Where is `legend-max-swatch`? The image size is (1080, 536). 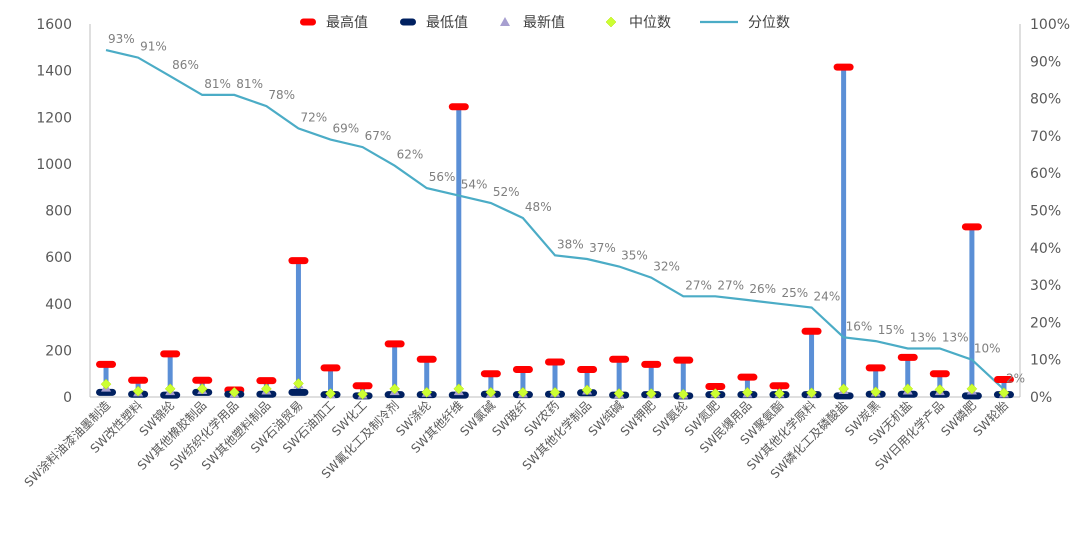 legend-max-swatch is located at coordinates (308, 22).